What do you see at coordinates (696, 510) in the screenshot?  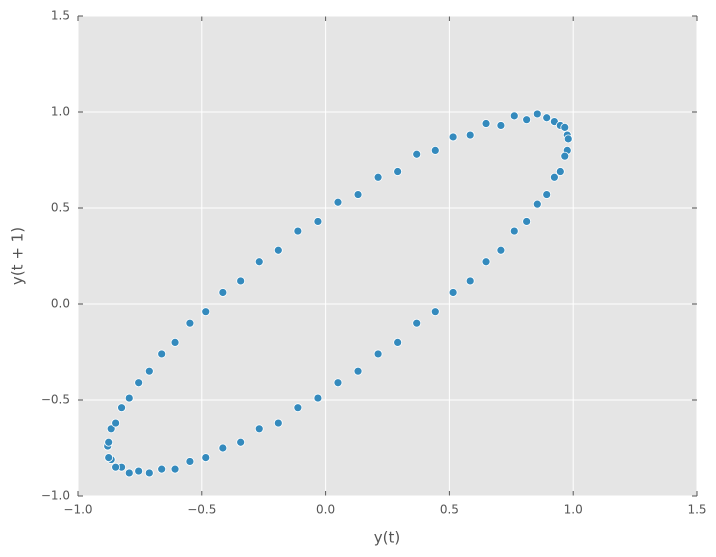 I see `x-tick-label: 1.5` at bounding box center [696, 510].